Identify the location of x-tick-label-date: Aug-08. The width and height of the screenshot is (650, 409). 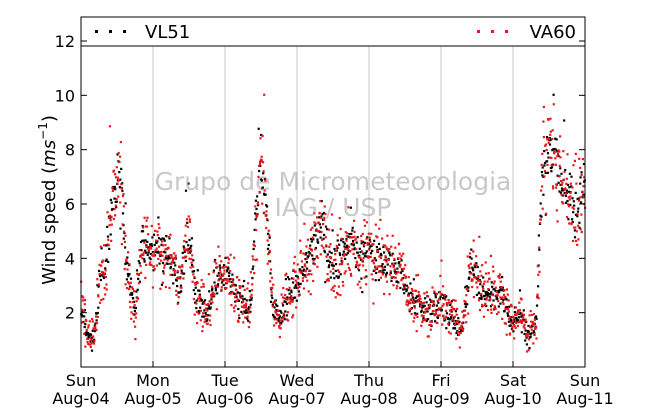
(368, 398).